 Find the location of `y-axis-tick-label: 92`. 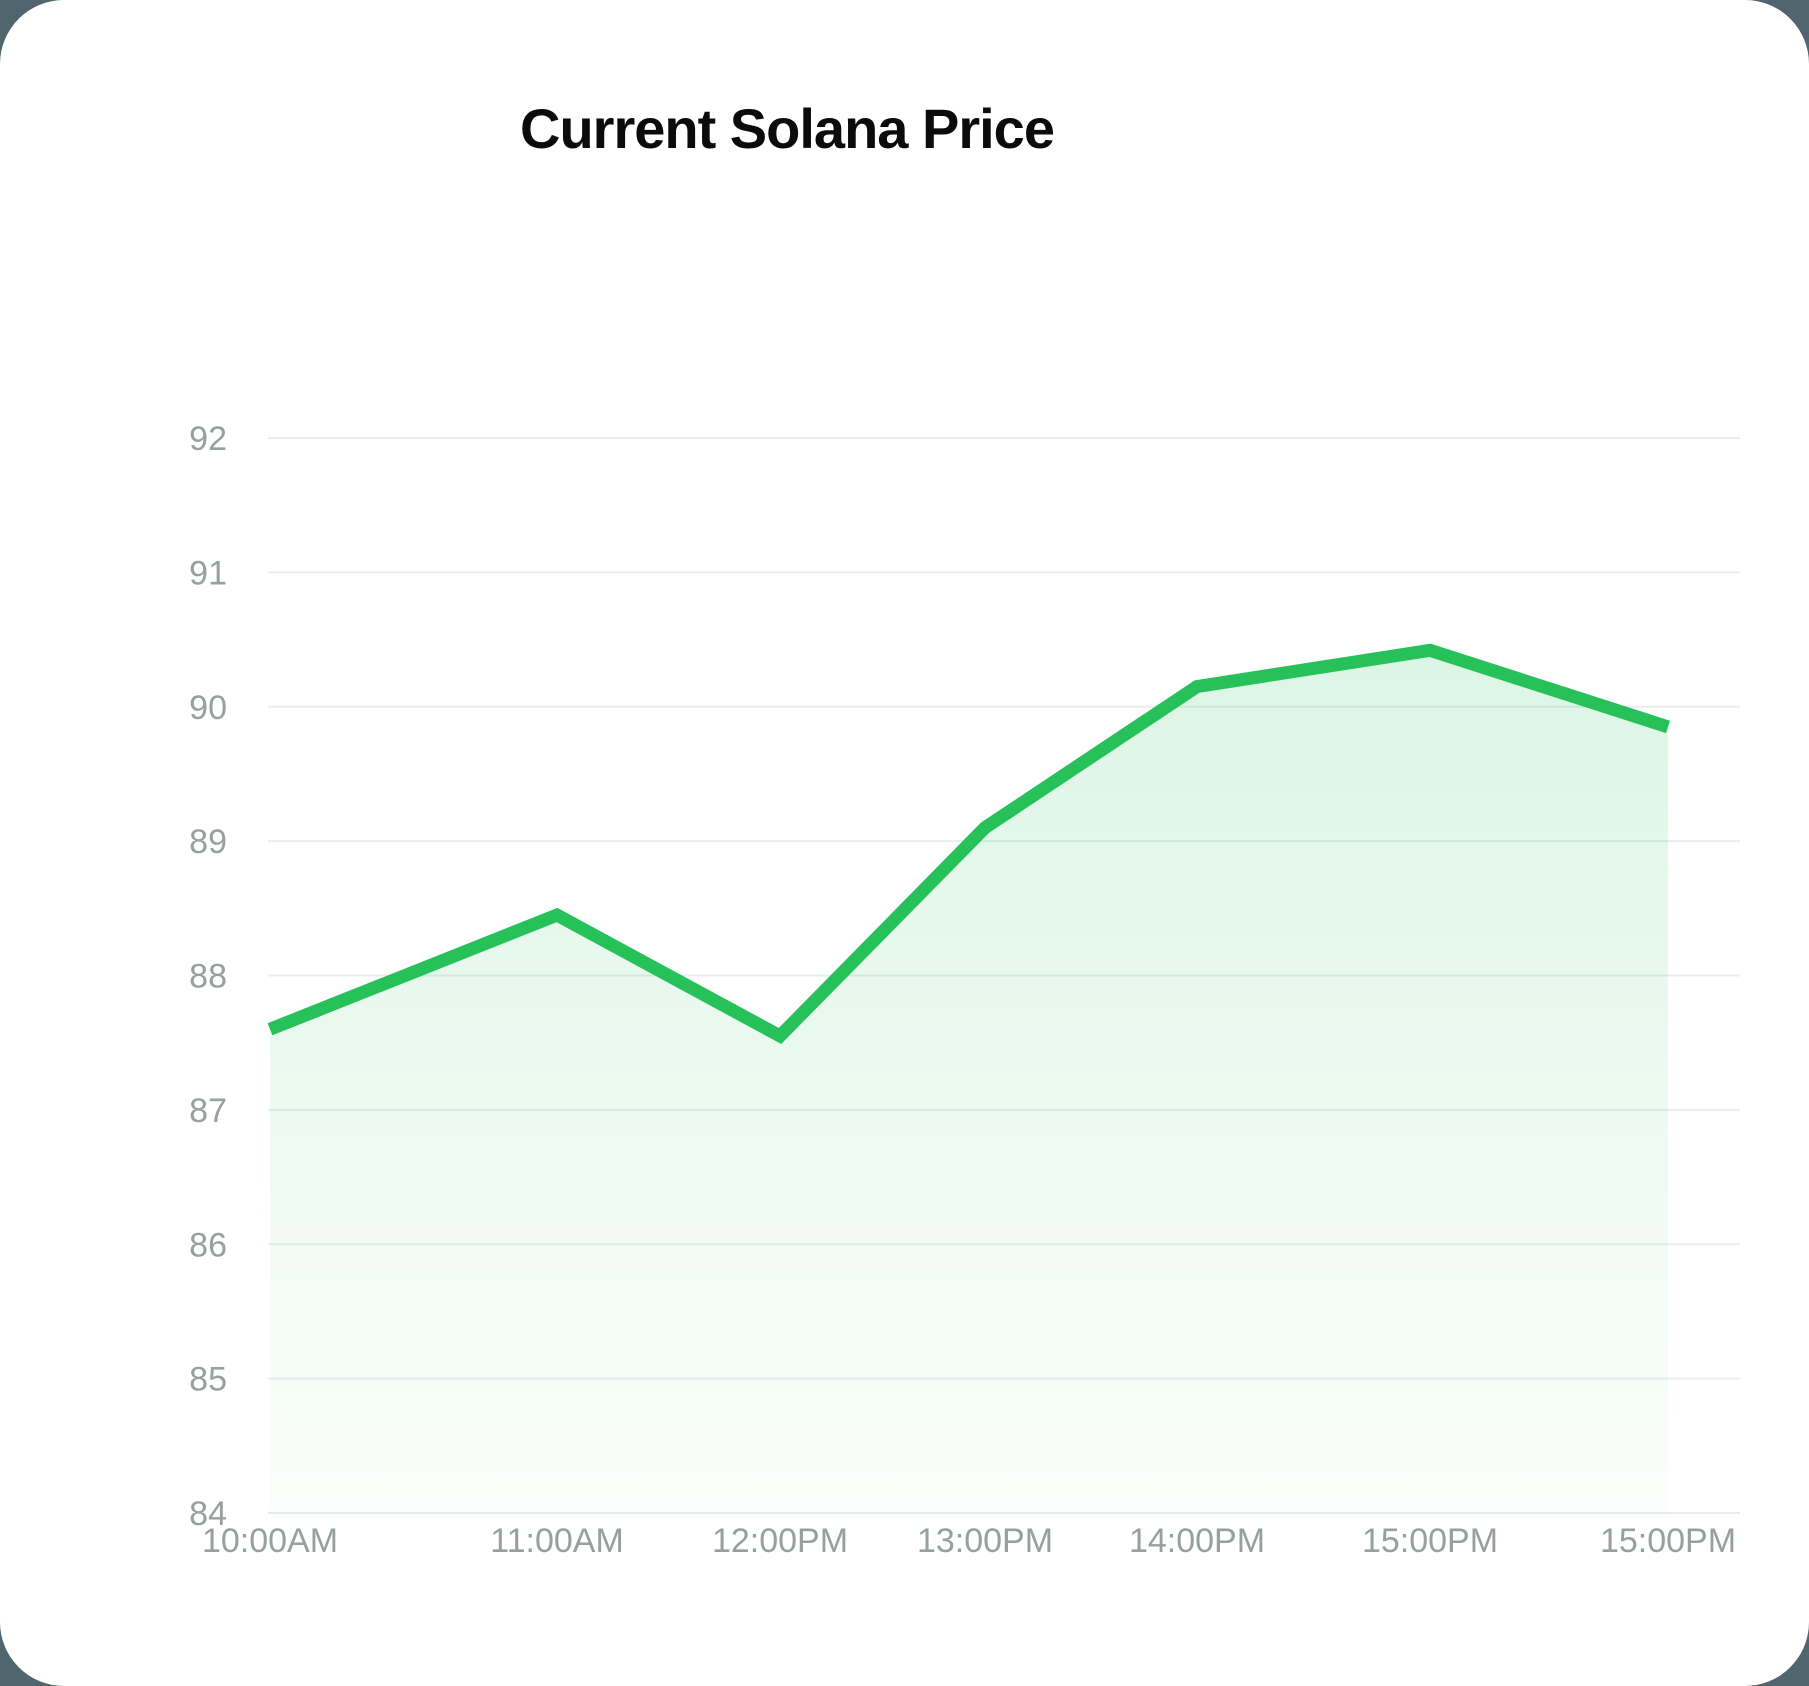

y-axis-tick-label: 92 is located at coordinates (208, 439).